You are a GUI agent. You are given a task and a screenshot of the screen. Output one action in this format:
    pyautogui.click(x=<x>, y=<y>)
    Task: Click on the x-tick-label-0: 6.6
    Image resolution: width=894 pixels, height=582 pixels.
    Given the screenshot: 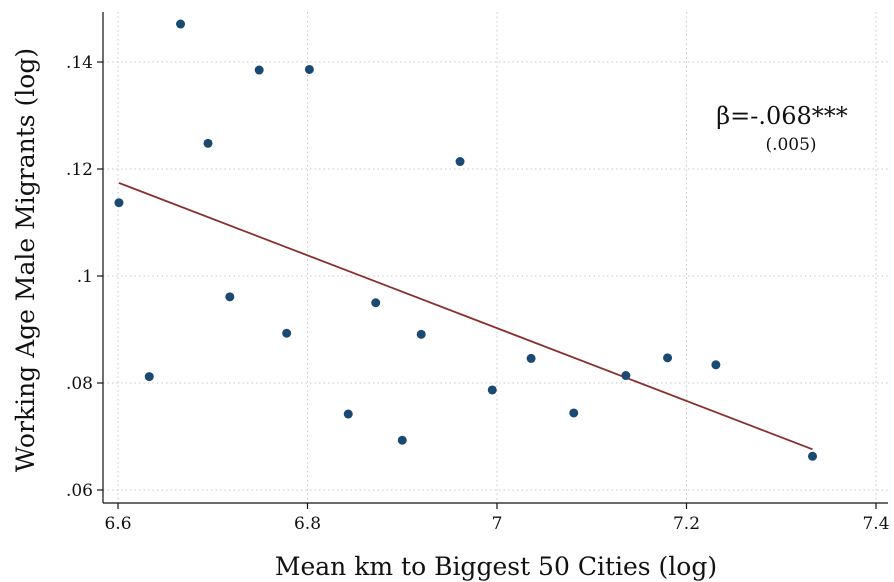 What is the action you would take?
    pyautogui.click(x=117, y=524)
    